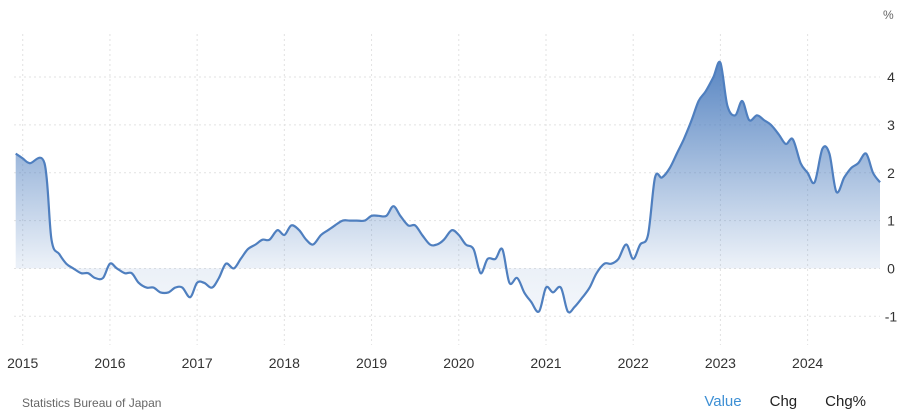  What do you see at coordinates (371, 363) in the screenshot?
I see `x-tick-label: 2019` at bounding box center [371, 363].